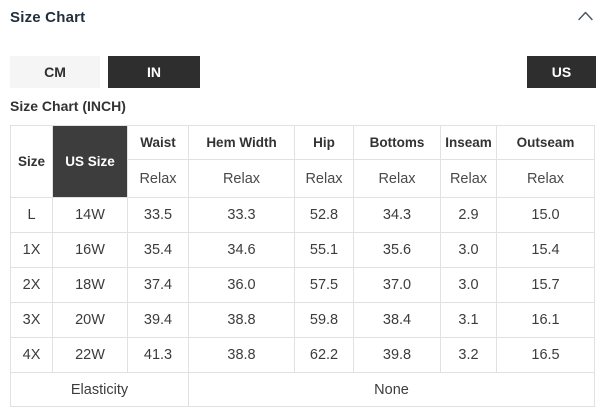 The width and height of the screenshot is (607, 414). What do you see at coordinates (391, 389) in the screenshot?
I see `elasticity-value: None` at bounding box center [391, 389].